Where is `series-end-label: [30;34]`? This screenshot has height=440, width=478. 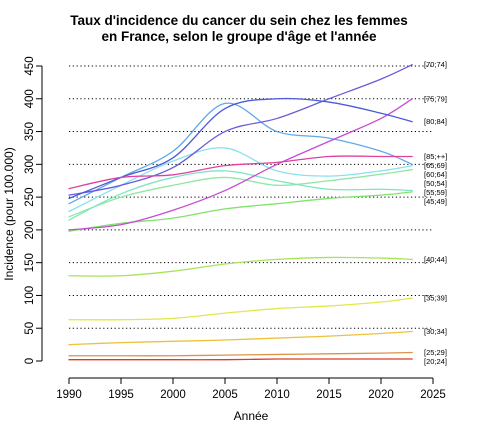 series-end-label: [30;34] is located at coordinates (435, 331).